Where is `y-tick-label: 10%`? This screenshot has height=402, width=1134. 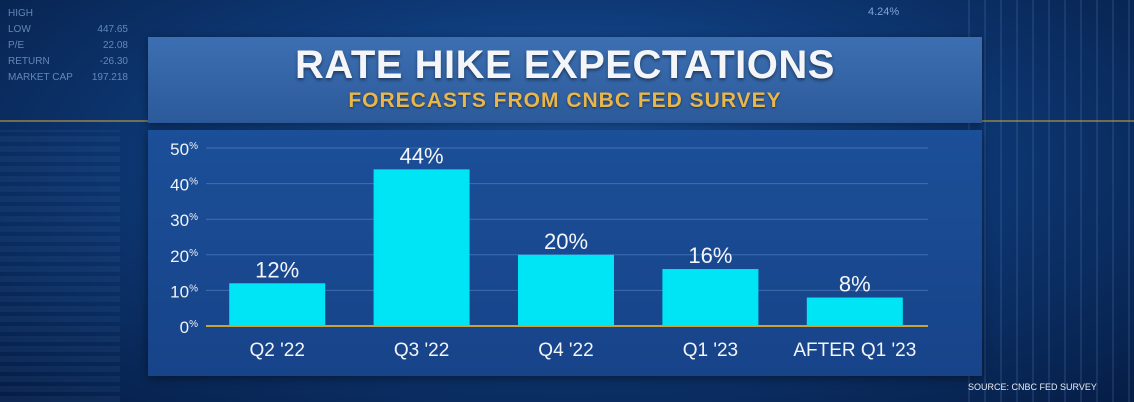 y-tick-label: 10% is located at coordinates (184, 291).